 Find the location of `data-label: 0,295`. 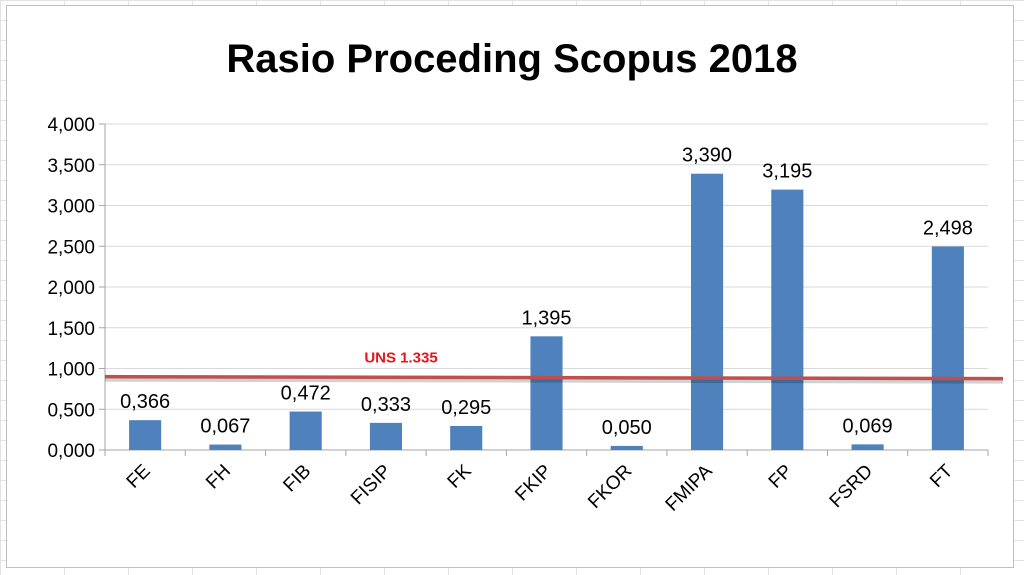

data-label: 0,295 is located at coordinates (466, 408).